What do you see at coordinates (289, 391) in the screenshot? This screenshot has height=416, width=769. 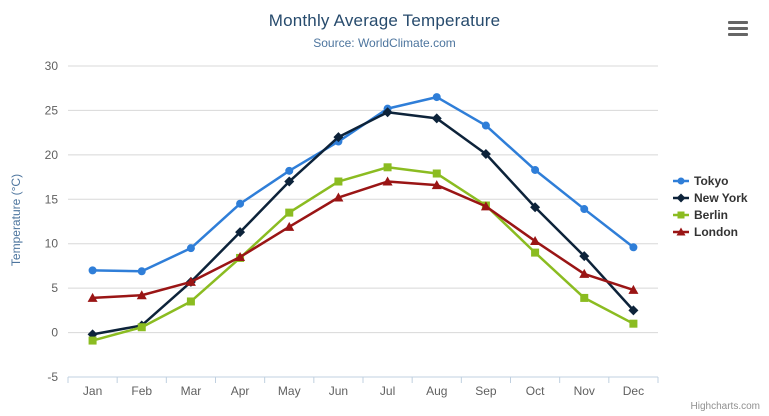 I see `x-axis-tick-label: May` at bounding box center [289, 391].